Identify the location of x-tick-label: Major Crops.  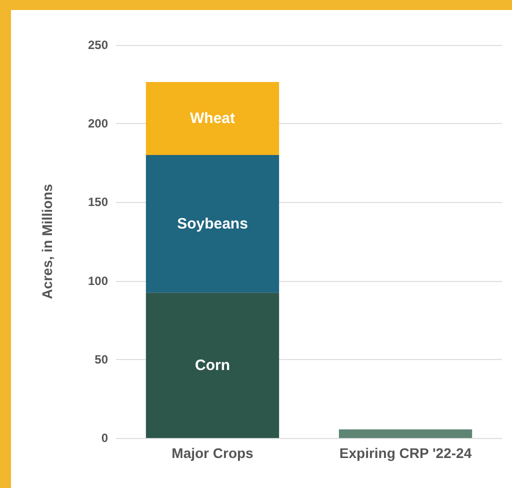
(213, 453).